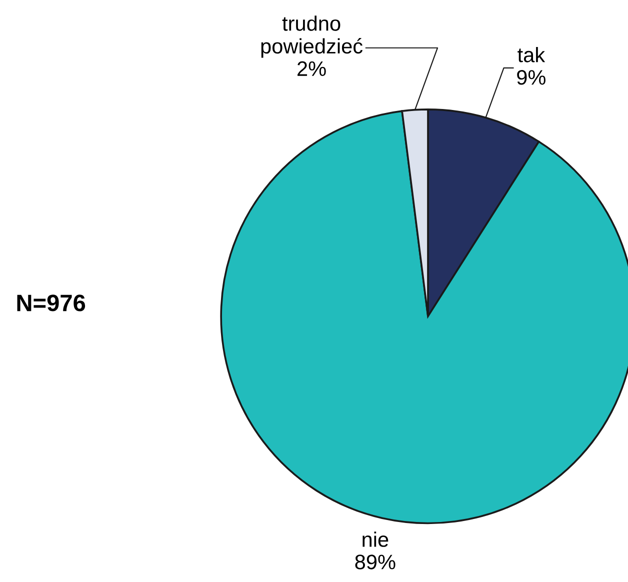 This screenshot has width=628, height=582. Describe the element at coordinates (51, 303) in the screenshot. I see `text: N=976` at that location.